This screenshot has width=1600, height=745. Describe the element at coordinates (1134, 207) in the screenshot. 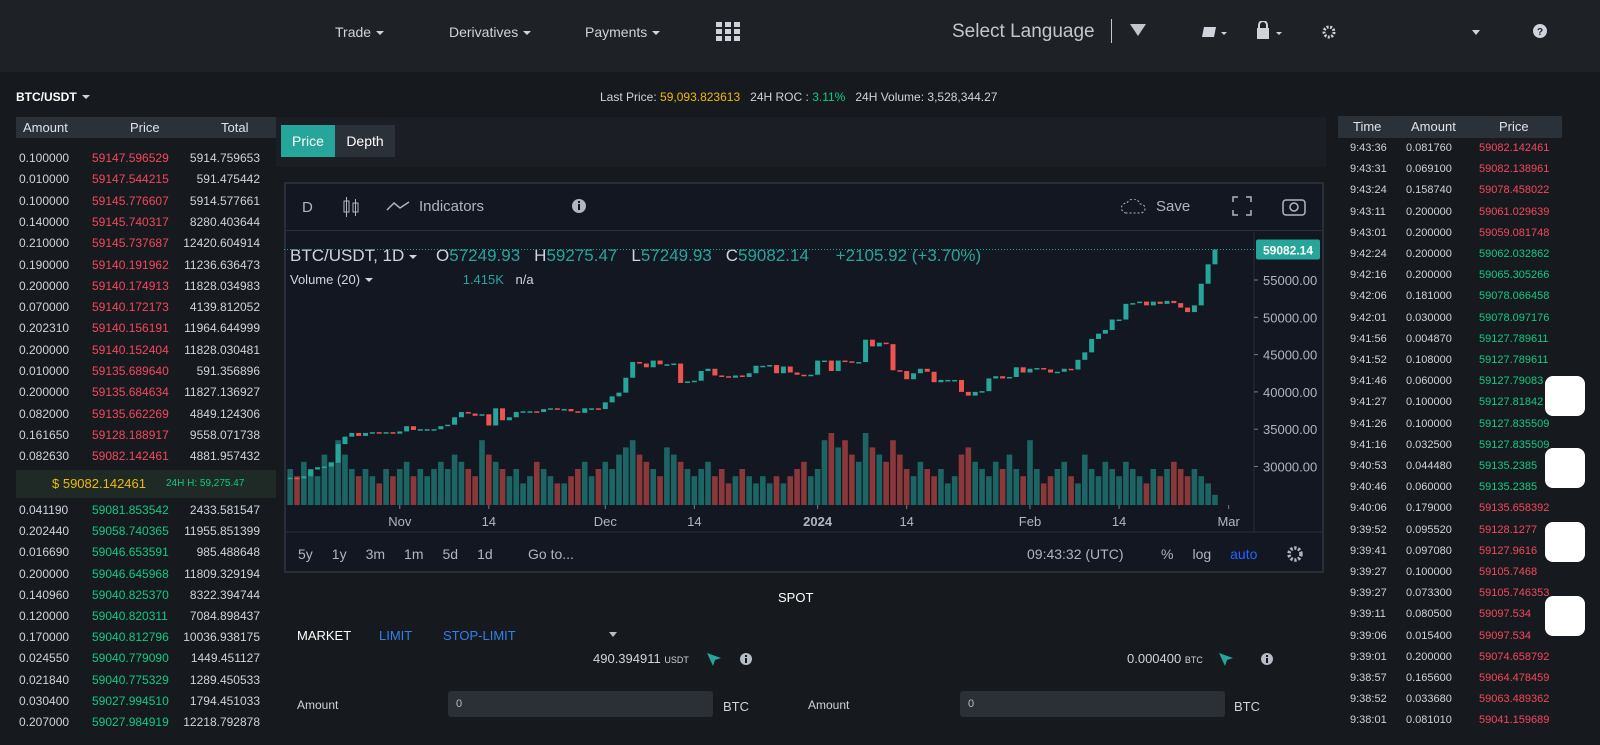

I see `cloud-icon` at that location.